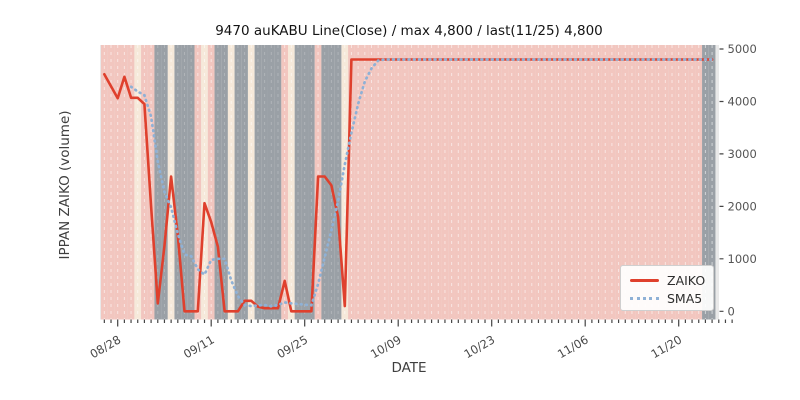  I want to click on legend-item-zaiko: ZAIKO, so click(671, 280).